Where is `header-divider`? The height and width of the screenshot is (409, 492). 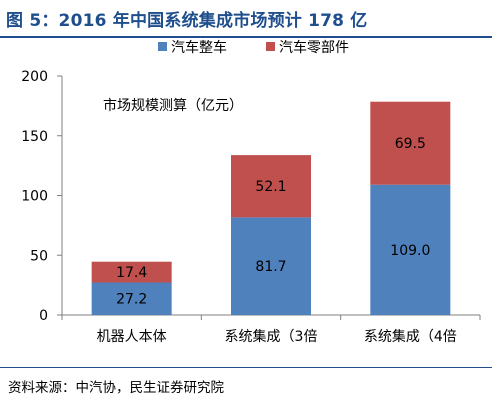
header-divider is located at coordinates (246, 37).